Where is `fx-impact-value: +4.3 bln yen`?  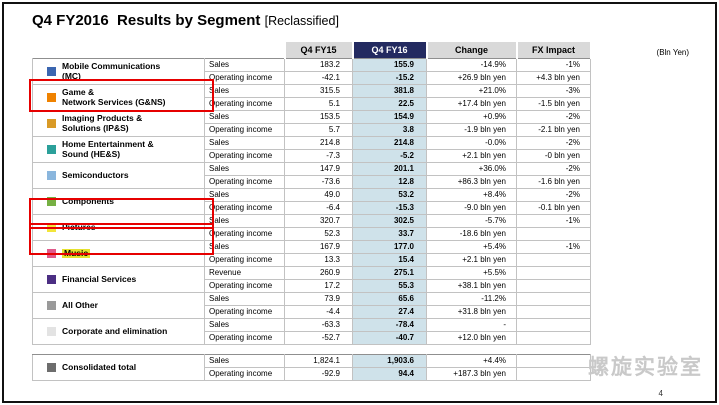 fx-impact-value: +4.3 bln yen is located at coordinates (553, 78).